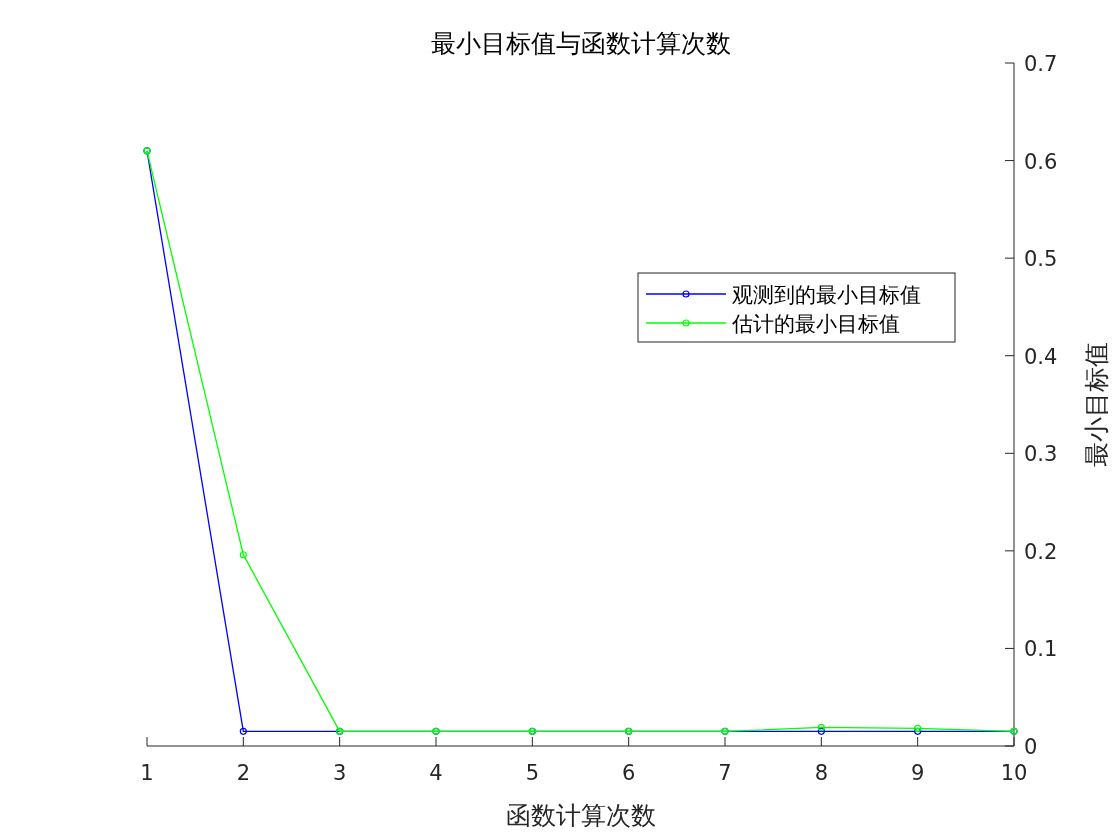 This screenshot has height=840, width=1120. What do you see at coordinates (339, 773) in the screenshot?
I see `x-tick-label: 3` at bounding box center [339, 773].